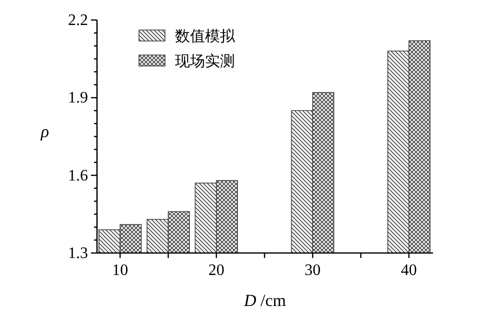 Image resolution: width=481 pixels, height=320 pixels. I want to click on x-axis-title: D /cm, so click(264, 300).